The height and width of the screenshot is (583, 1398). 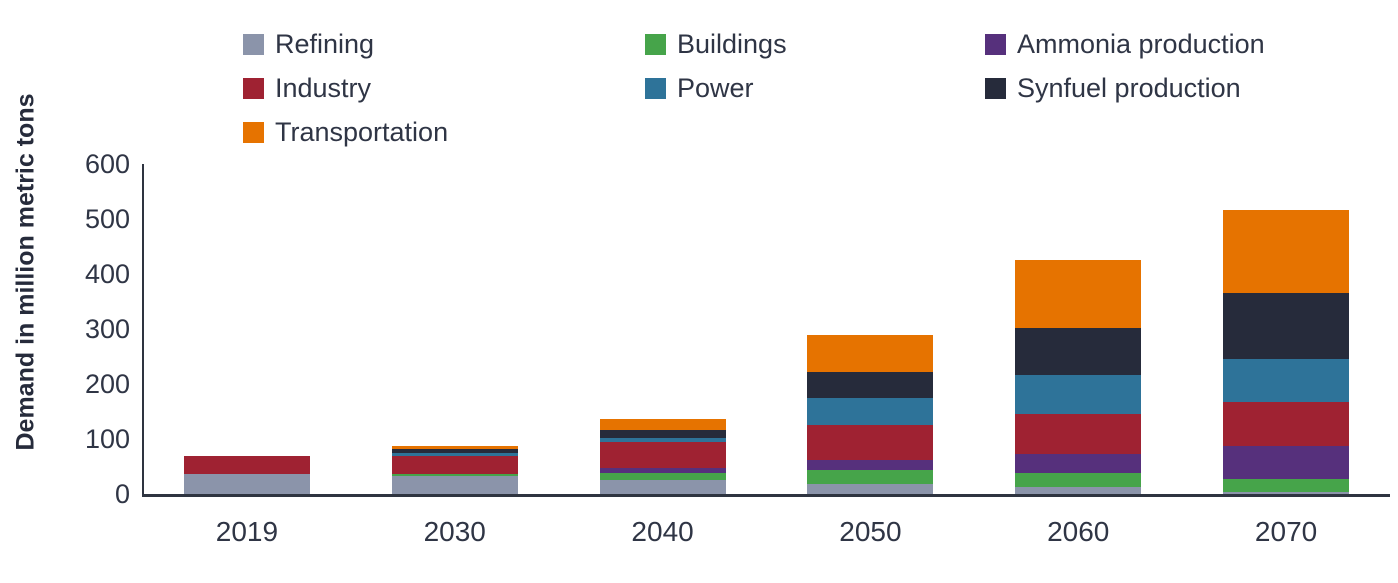 I want to click on bar-segment-2030-synfuel-production, so click(x=454, y=450).